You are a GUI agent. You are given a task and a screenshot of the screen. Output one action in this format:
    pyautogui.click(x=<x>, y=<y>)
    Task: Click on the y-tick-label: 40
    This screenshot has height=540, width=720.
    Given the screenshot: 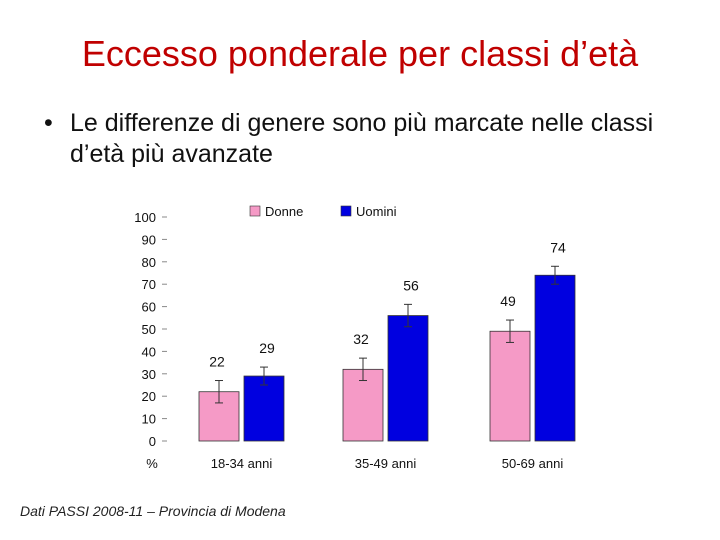 What is the action you would take?
    pyautogui.click(x=149, y=351)
    